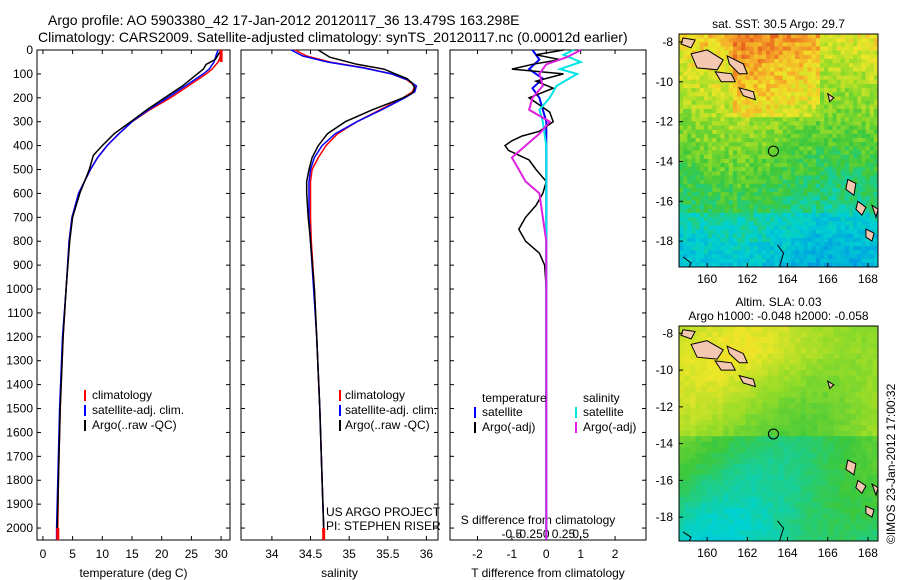 The height and width of the screenshot is (580, 900). I want to click on y-tick-label: 600, so click(23, 193).